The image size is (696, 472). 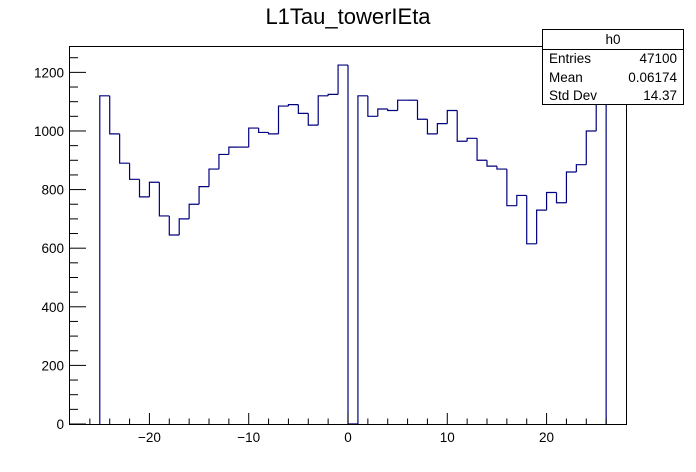 I want to click on stats-label: Std Dev, so click(x=573, y=96).